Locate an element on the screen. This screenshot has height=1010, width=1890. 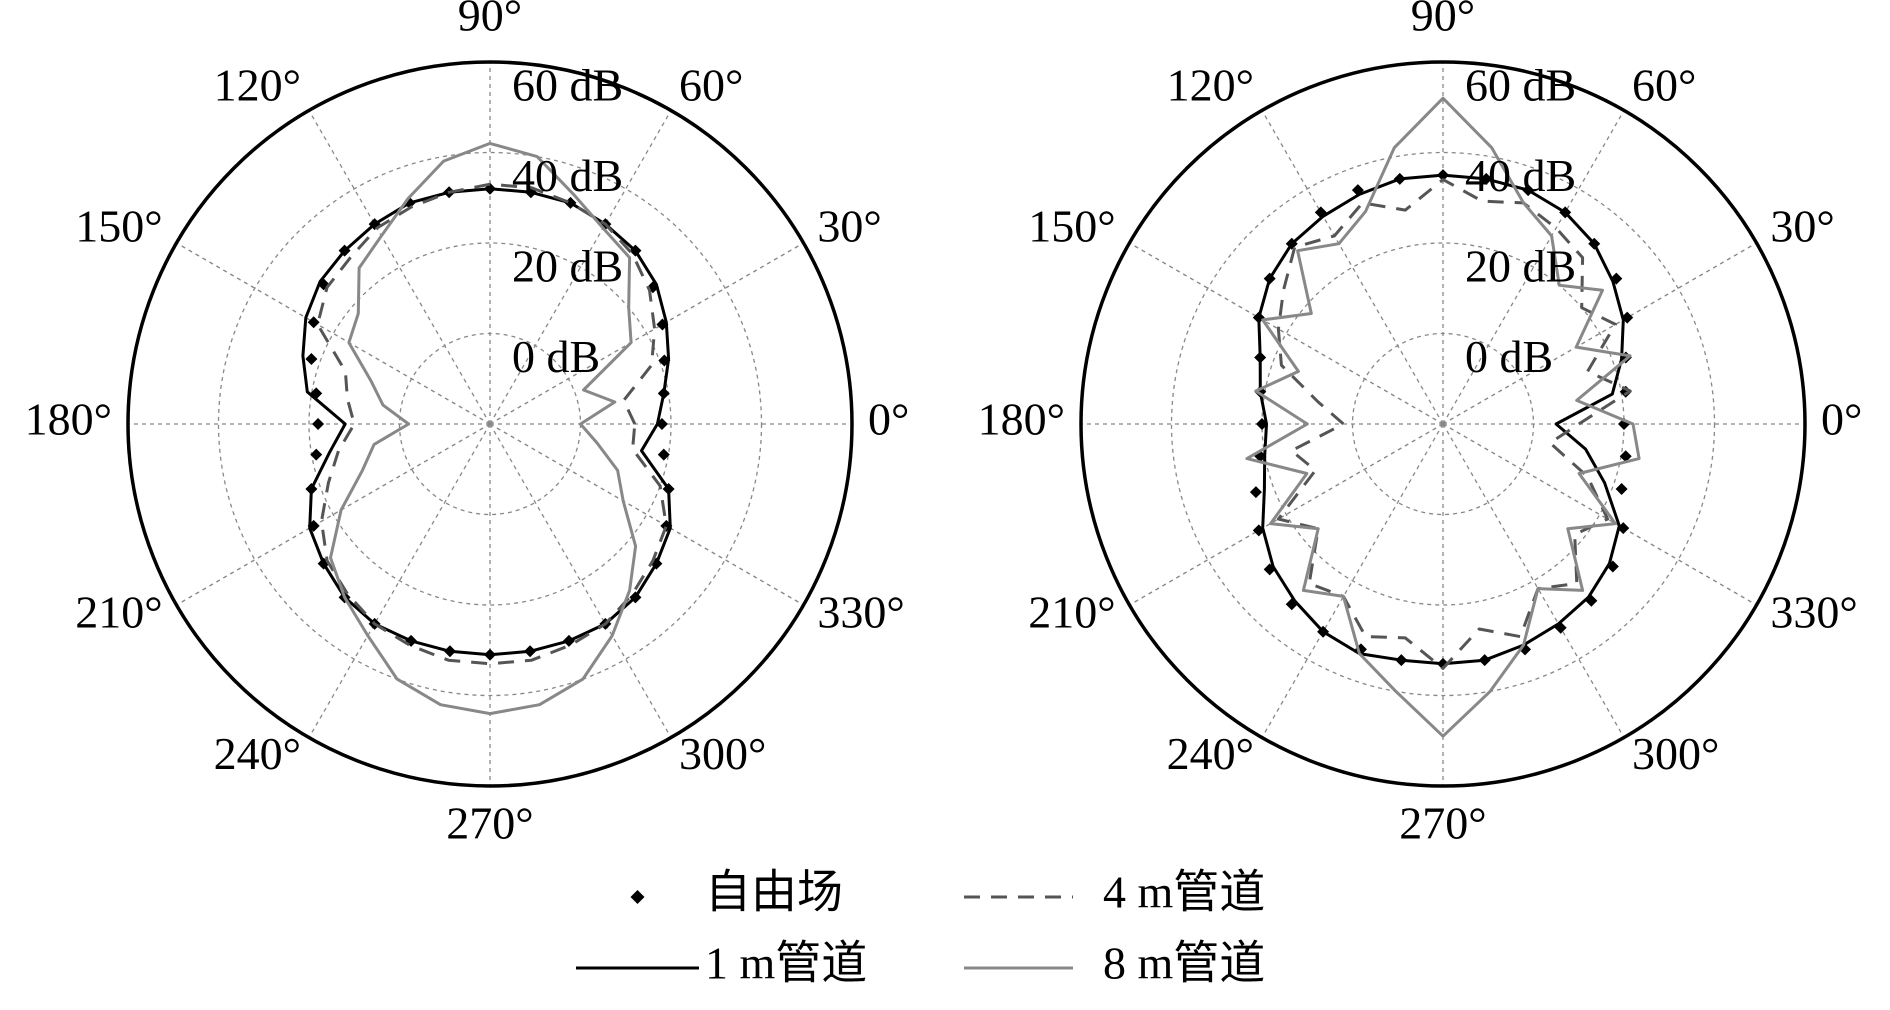
legend-label: 1 m管道 is located at coordinates (786, 963).